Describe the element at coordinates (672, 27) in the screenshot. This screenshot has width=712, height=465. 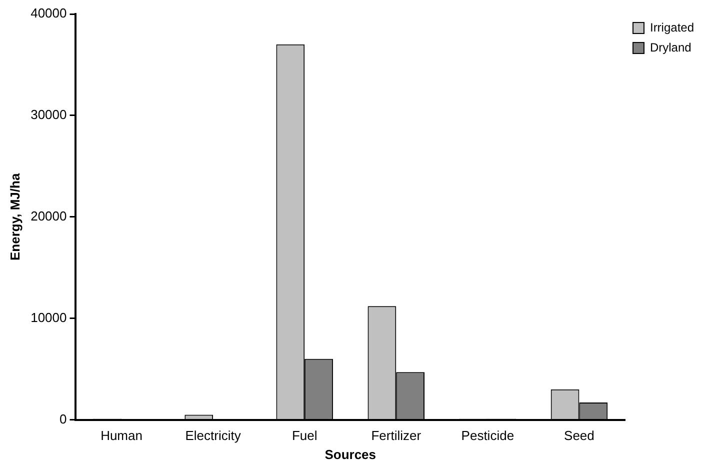
I see `legend-label: Irrigated` at that location.